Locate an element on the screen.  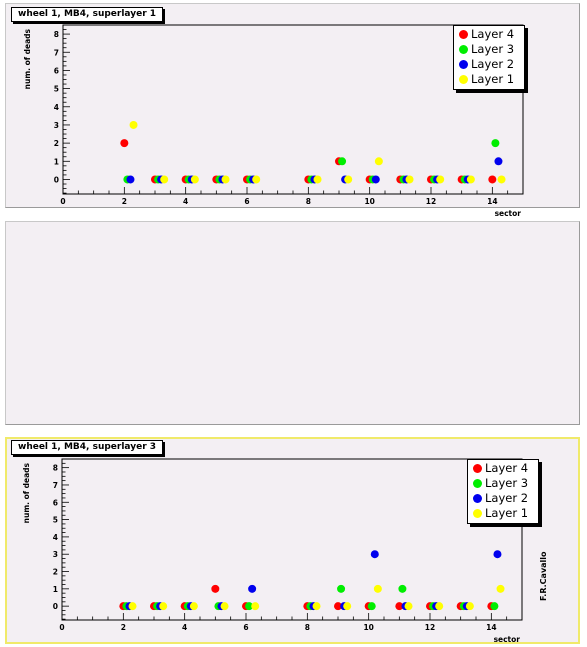
legend-label: Layer 3 is located at coordinates (493, 49).